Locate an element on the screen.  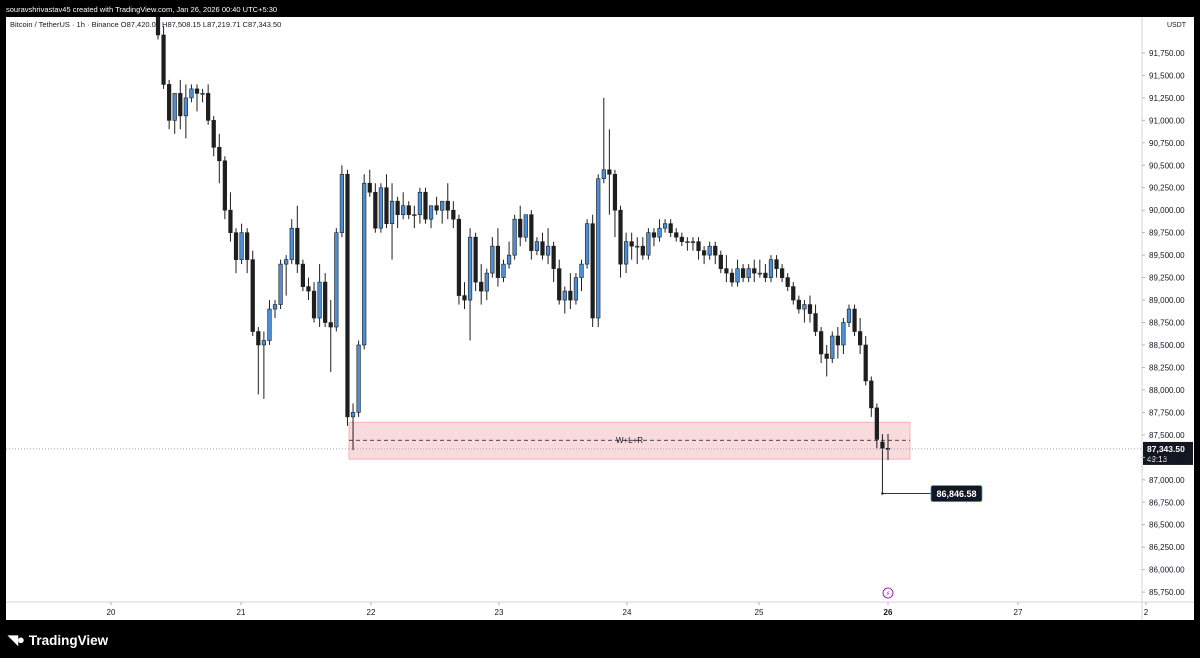
footer: ◥● TradingView is located at coordinates (58, 640).